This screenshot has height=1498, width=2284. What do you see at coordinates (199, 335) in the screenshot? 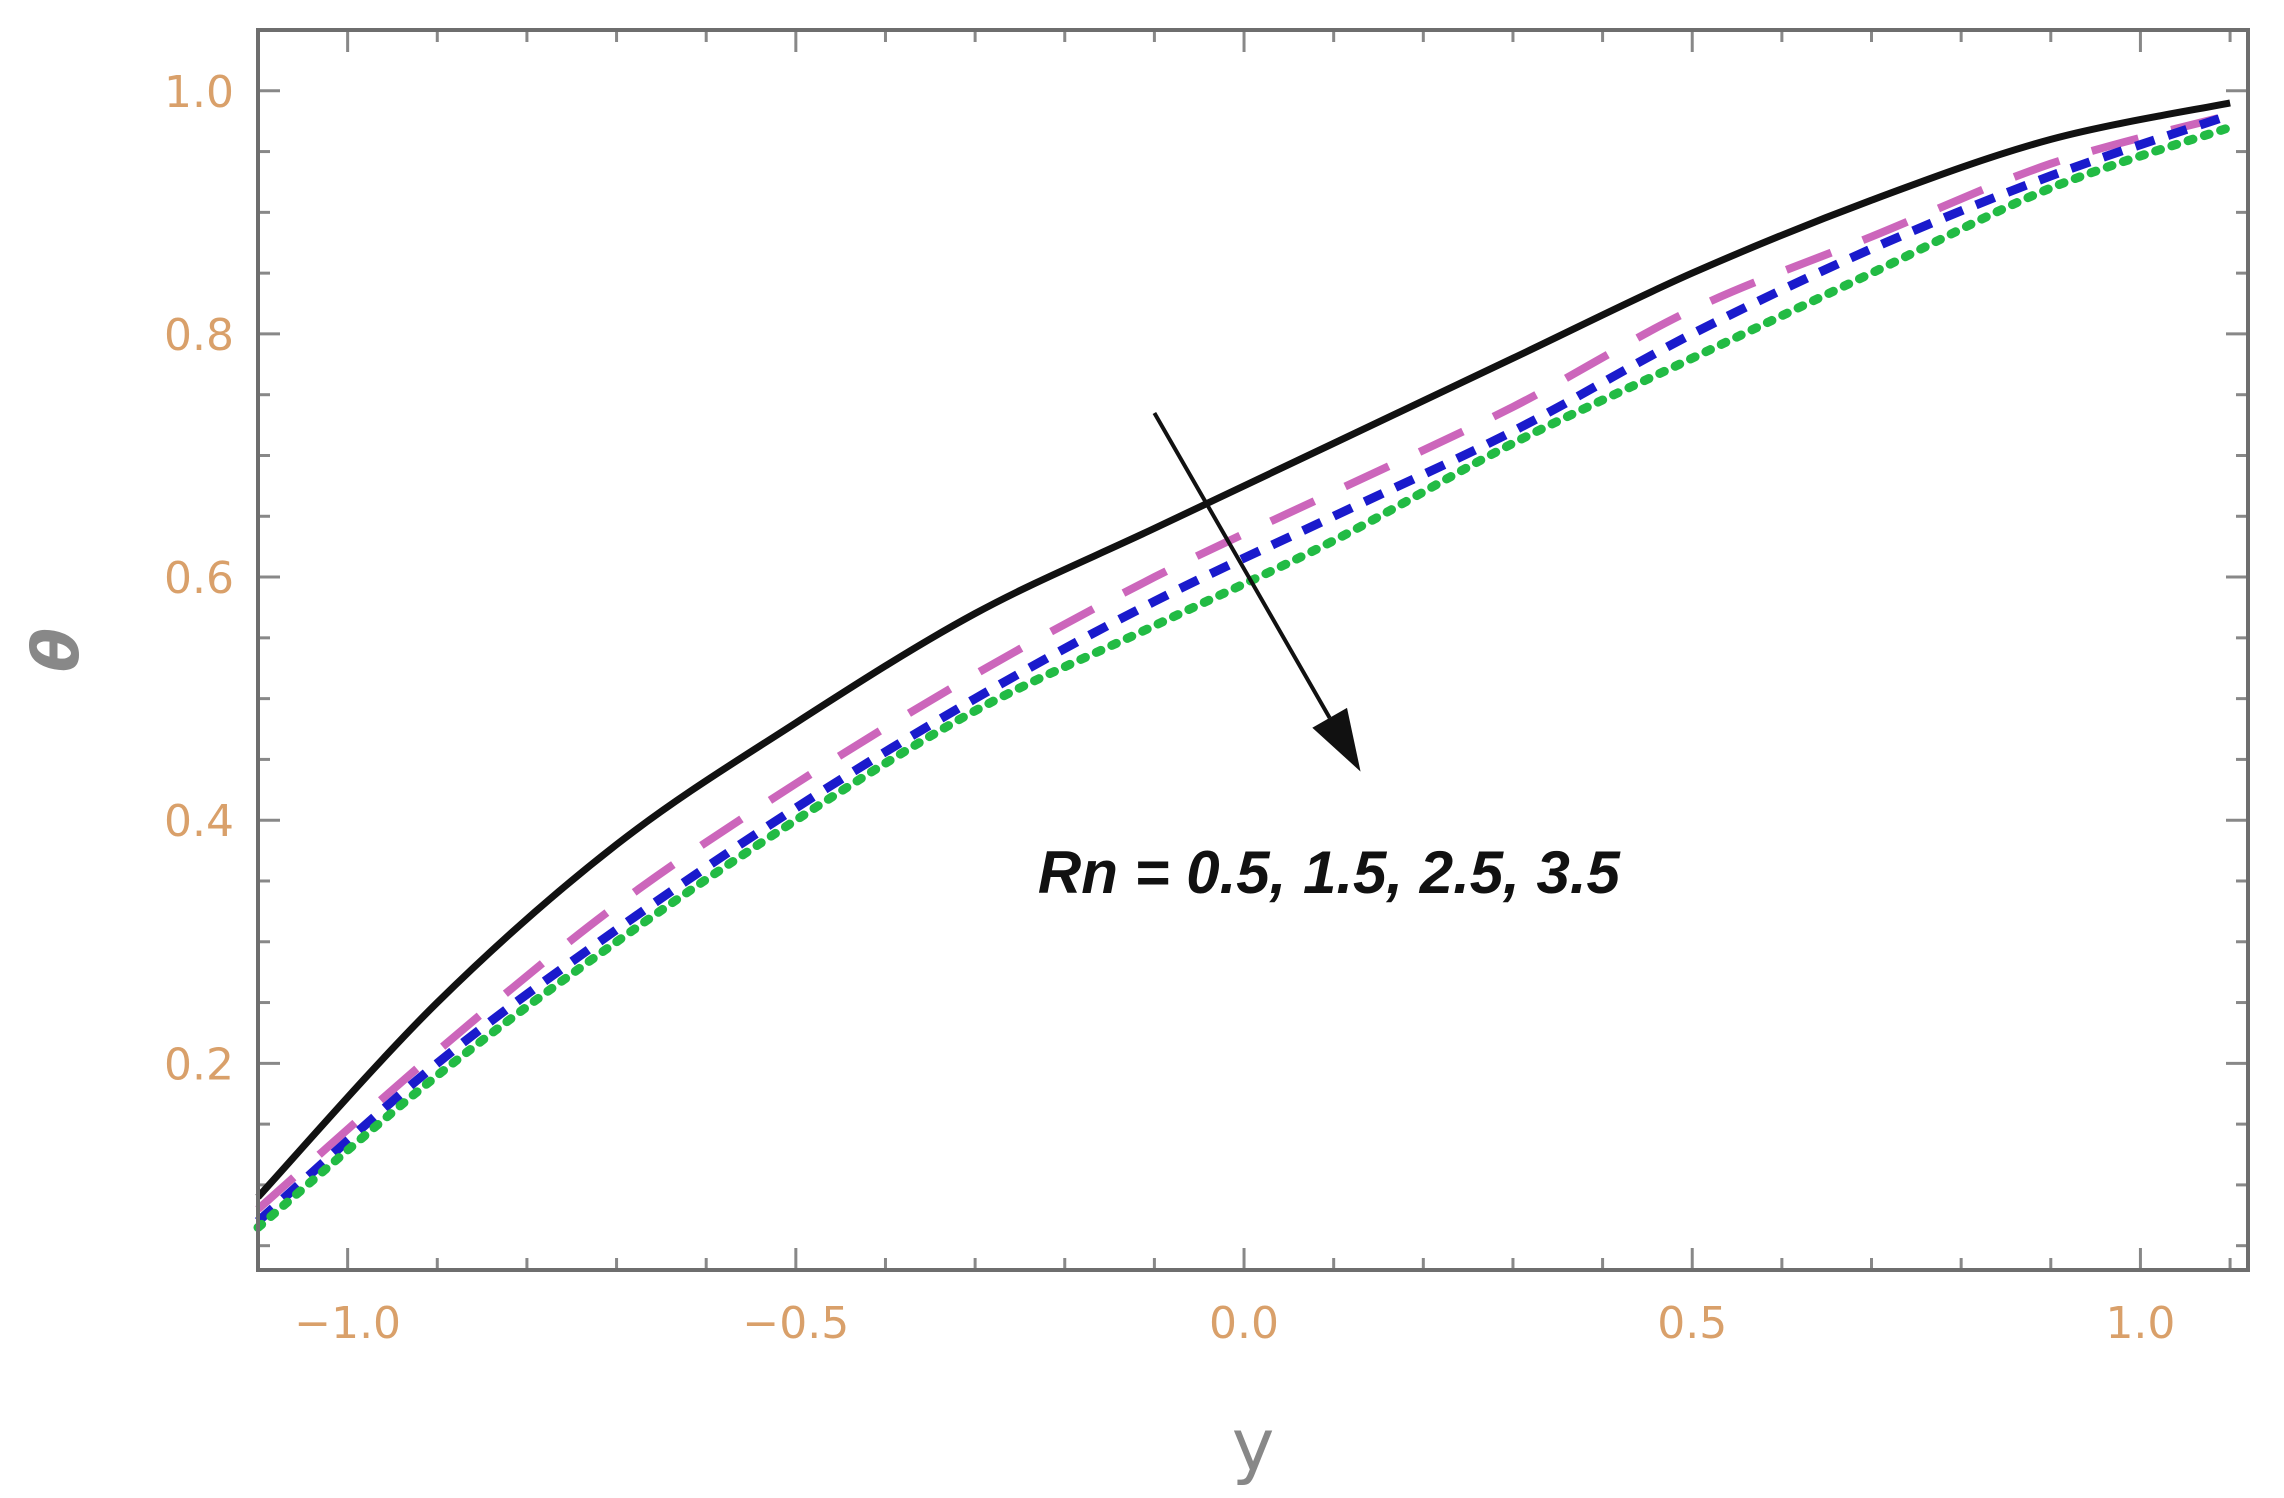
I see `y-tick-label: 0.8` at bounding box center [199, 335].